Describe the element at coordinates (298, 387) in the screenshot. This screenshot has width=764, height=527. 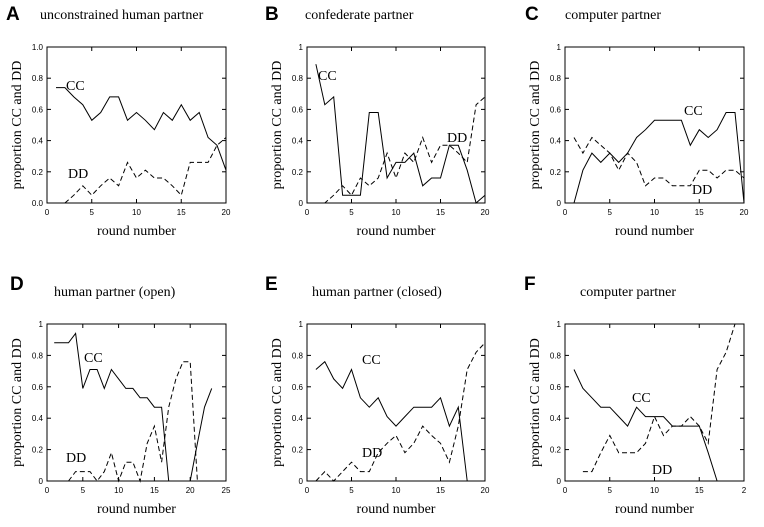
I see `panel-e-ytick-label: 0.6` at that location.